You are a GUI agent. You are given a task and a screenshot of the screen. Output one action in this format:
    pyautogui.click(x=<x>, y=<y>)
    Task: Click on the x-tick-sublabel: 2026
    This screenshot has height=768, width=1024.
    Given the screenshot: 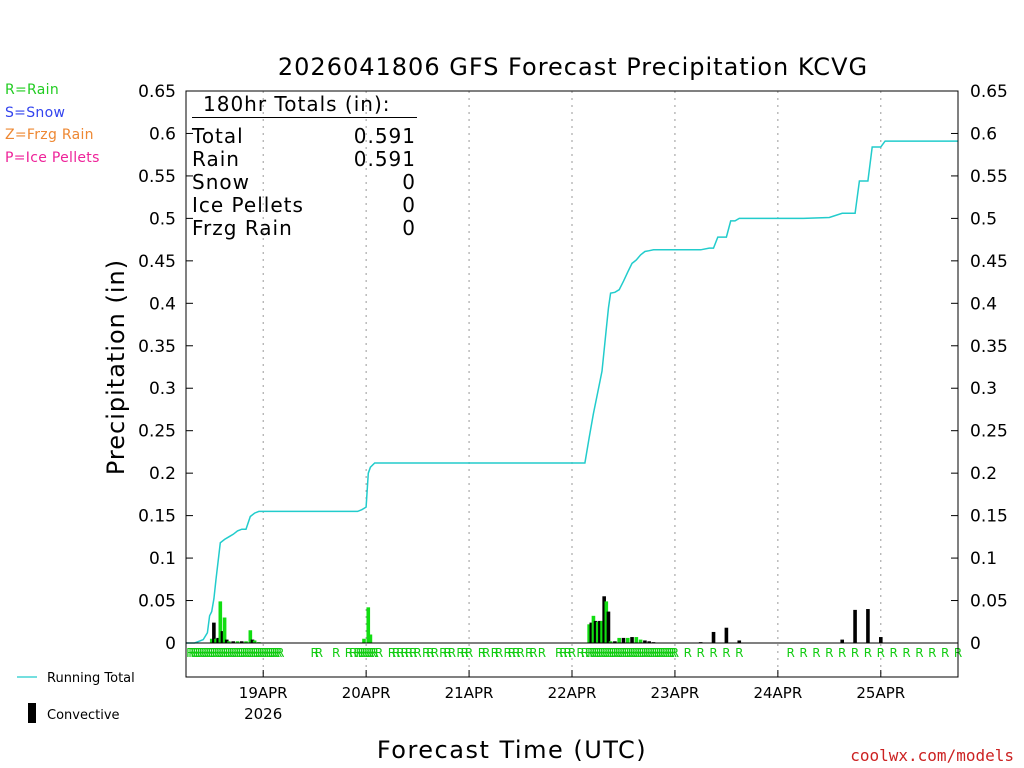 What is the action you would take?
    pyautogui.click(x=263, y=714)
    